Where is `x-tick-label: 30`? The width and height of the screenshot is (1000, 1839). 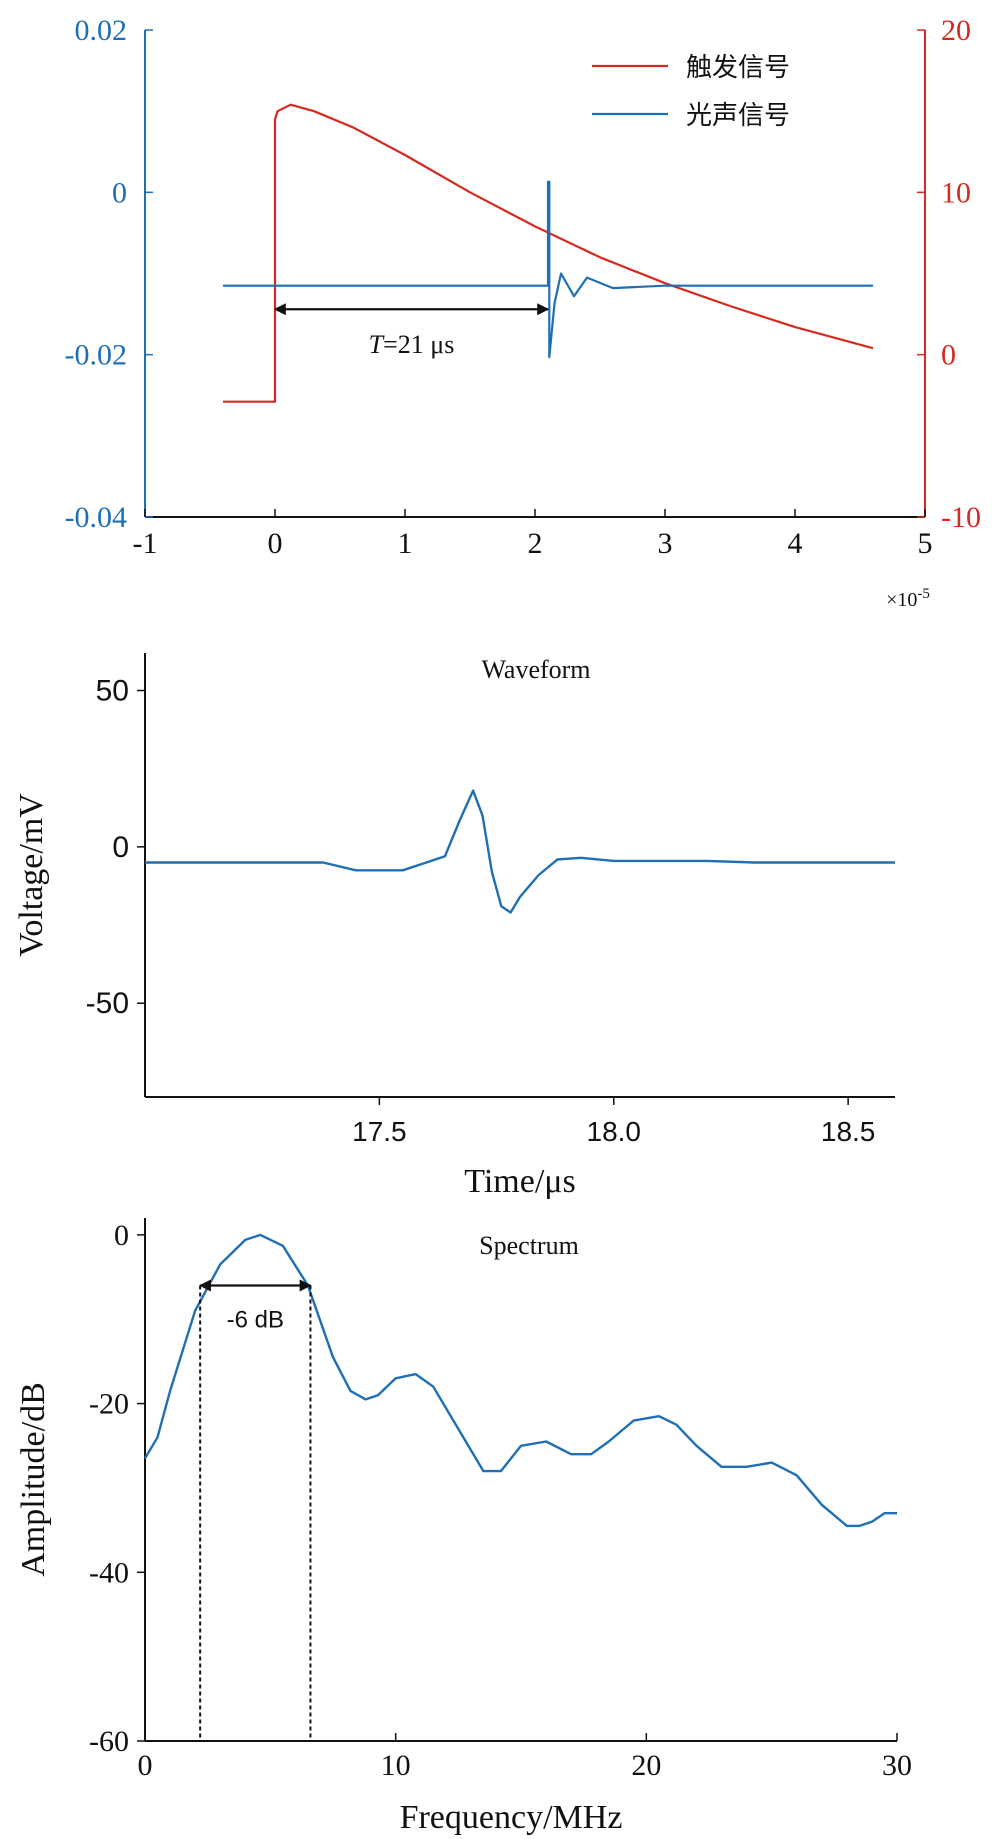 x-tick-label: 30 is located at coordinates (897, 1765).